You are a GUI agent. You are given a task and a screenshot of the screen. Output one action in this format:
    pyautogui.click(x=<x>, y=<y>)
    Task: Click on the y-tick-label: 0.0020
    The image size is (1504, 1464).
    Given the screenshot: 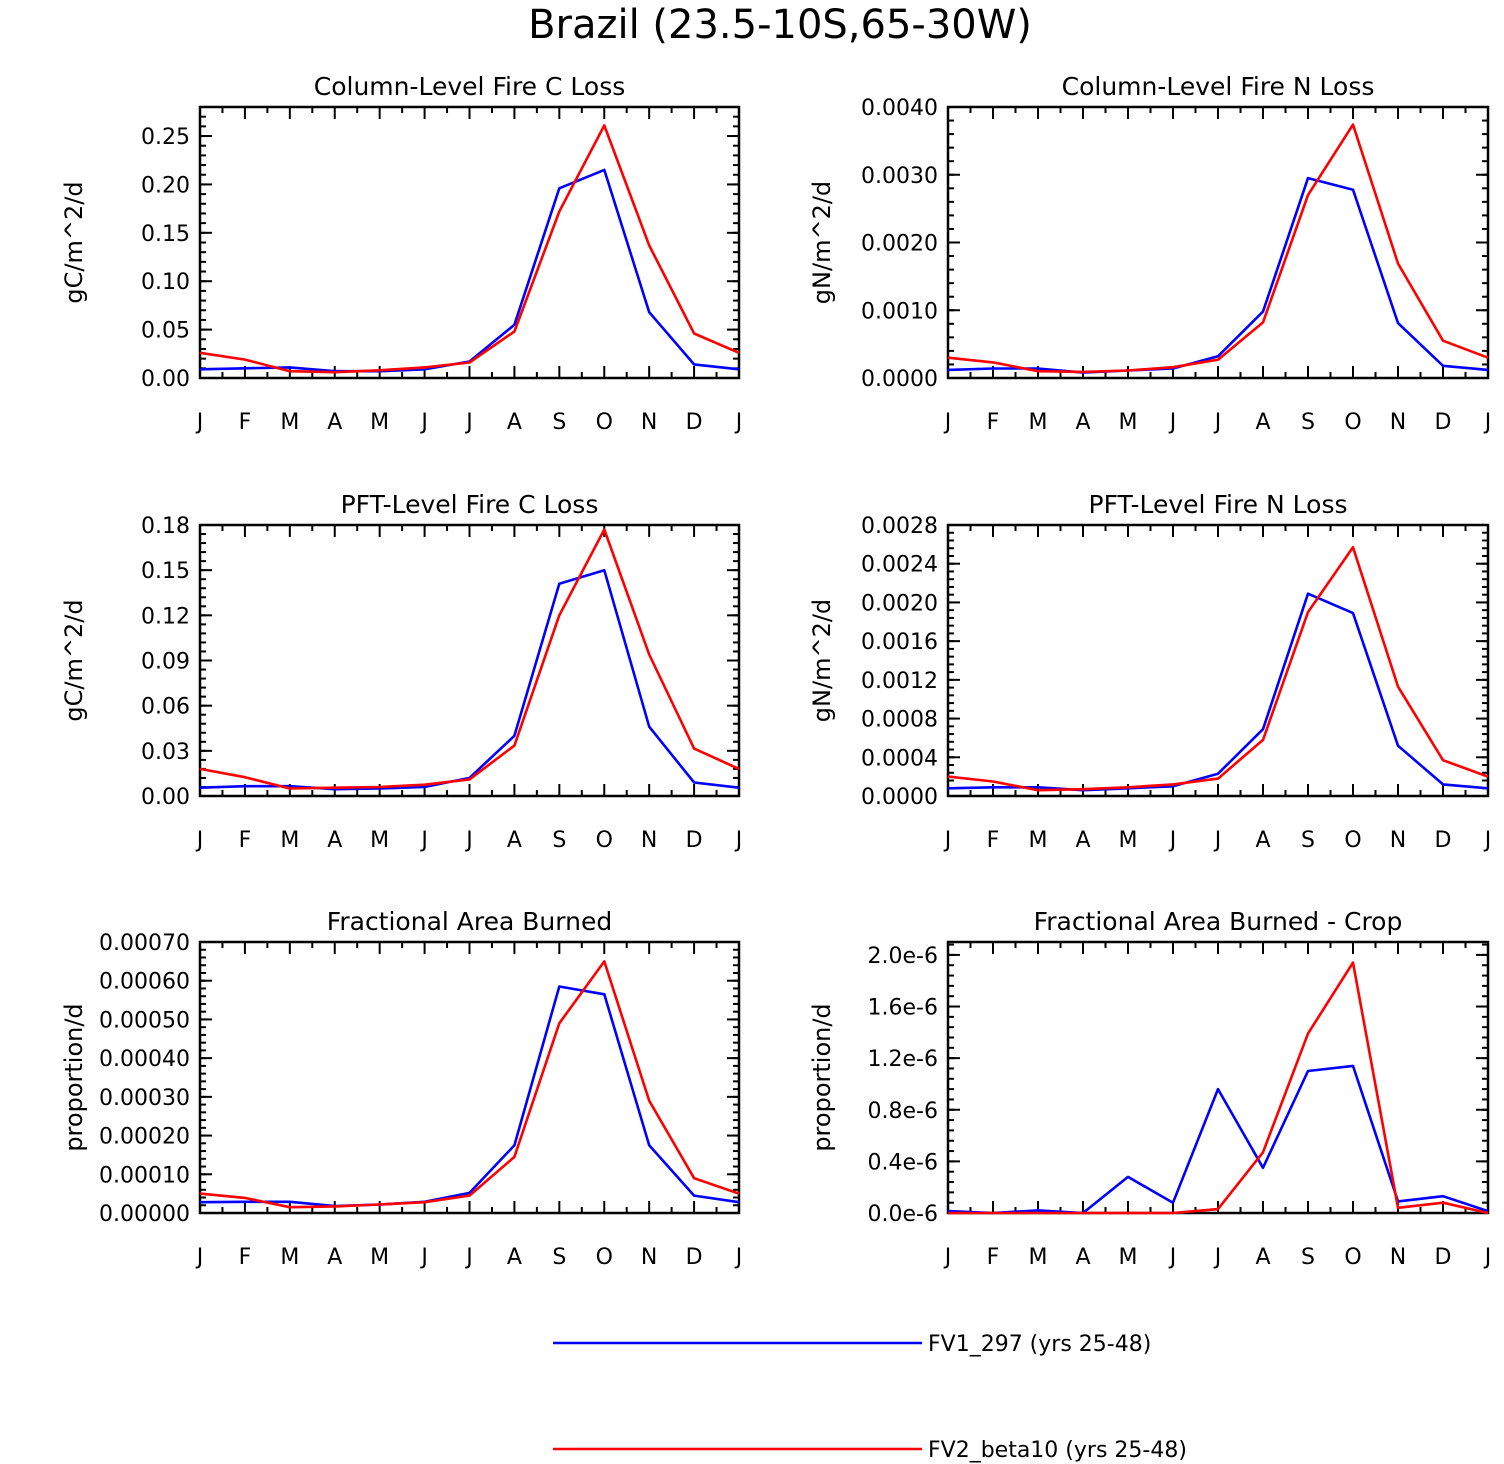 What is the action you would take?
    pyautogui.click(x=899, y=603)
    